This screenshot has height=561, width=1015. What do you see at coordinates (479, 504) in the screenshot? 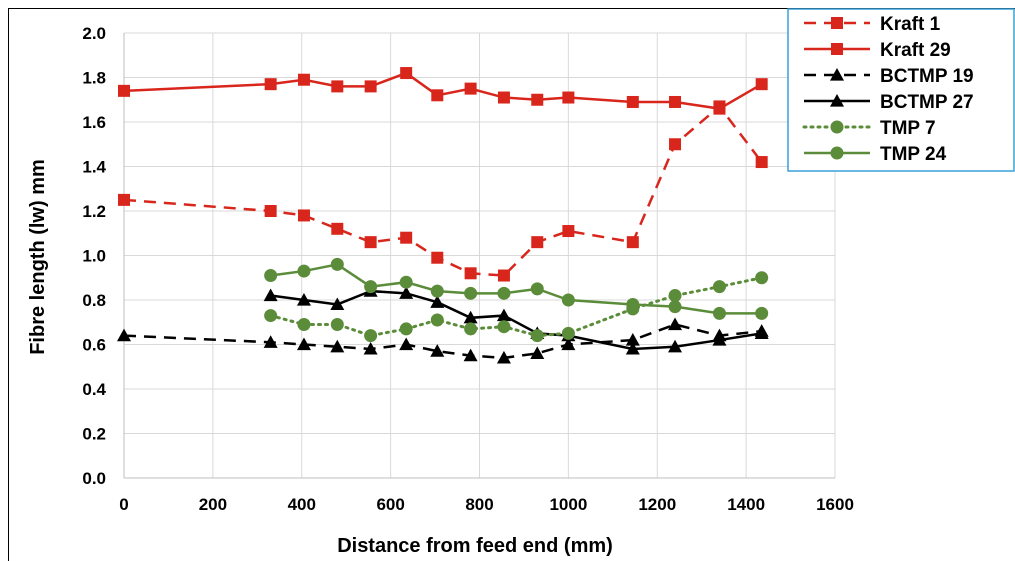
I see `x-tick-label: 800` at bounding box center [479, 504].